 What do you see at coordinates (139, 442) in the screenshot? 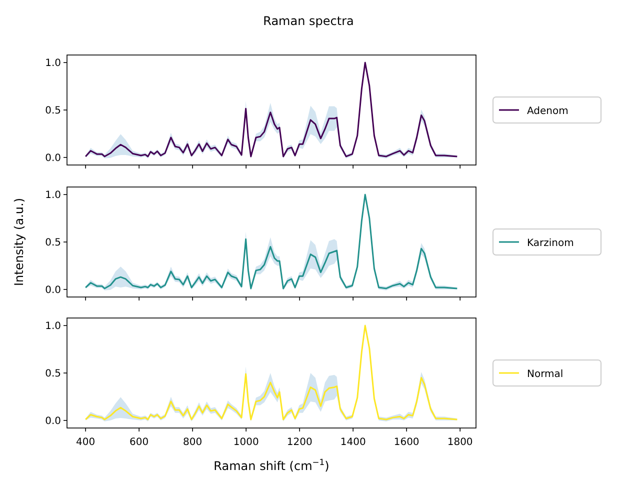
I see `x-tick-label: 600` at bounding box center [139, 442].